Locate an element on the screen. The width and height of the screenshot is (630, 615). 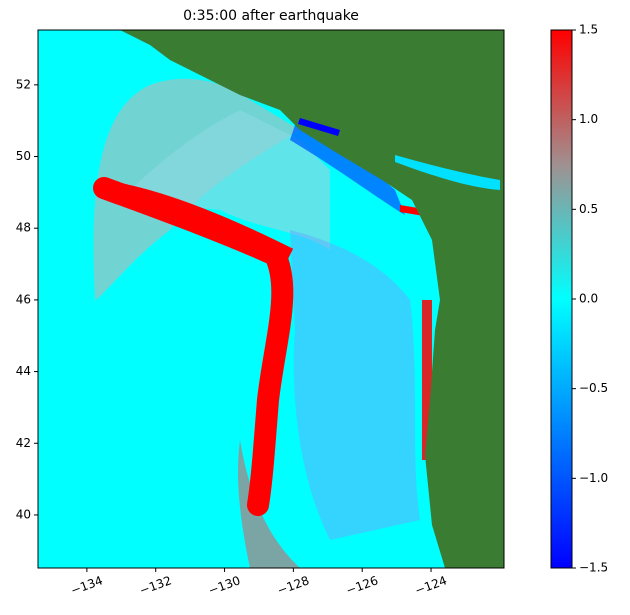
colorbar-tick-label: 1.5 is located at coordinates (588, 30).